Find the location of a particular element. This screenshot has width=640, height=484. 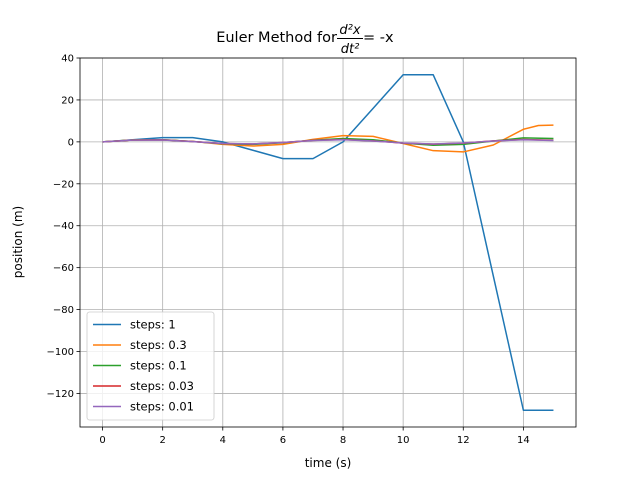

chart-title: Euler Method for d²x dt² = -x is located at coordinates (305, 40).